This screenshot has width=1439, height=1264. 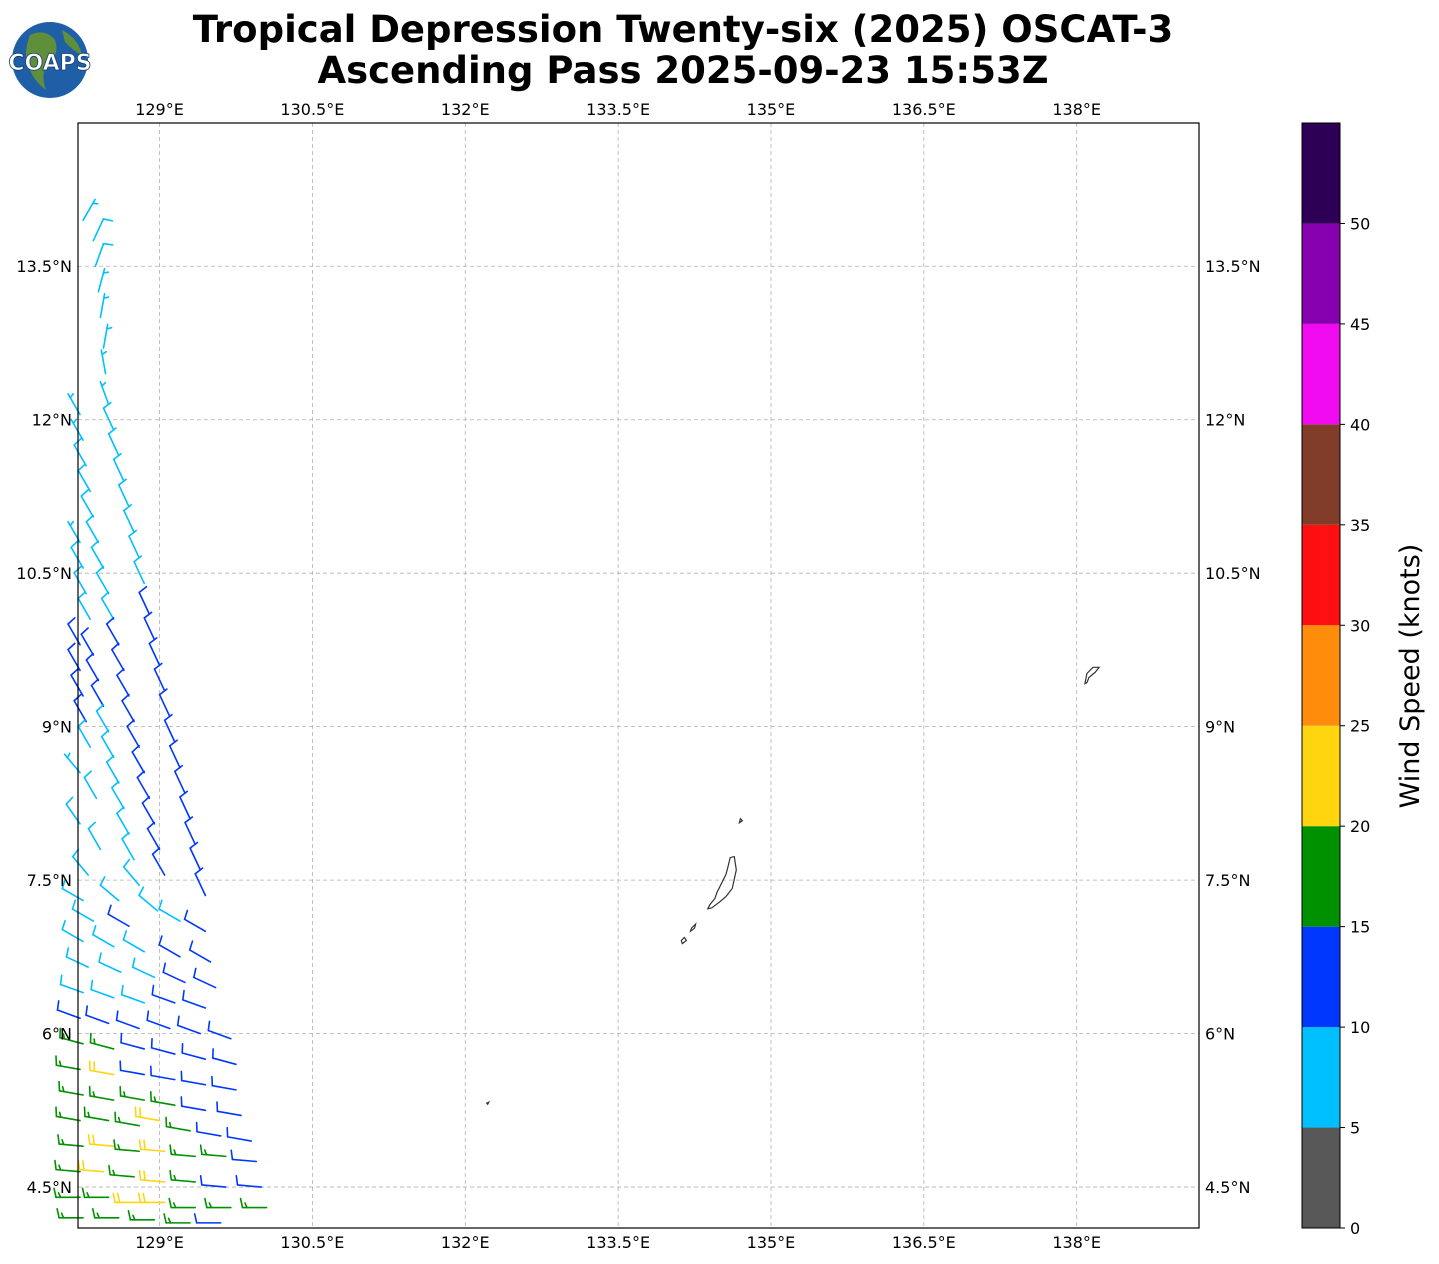 I want to click on coastlines, so click(x=793, y=886).